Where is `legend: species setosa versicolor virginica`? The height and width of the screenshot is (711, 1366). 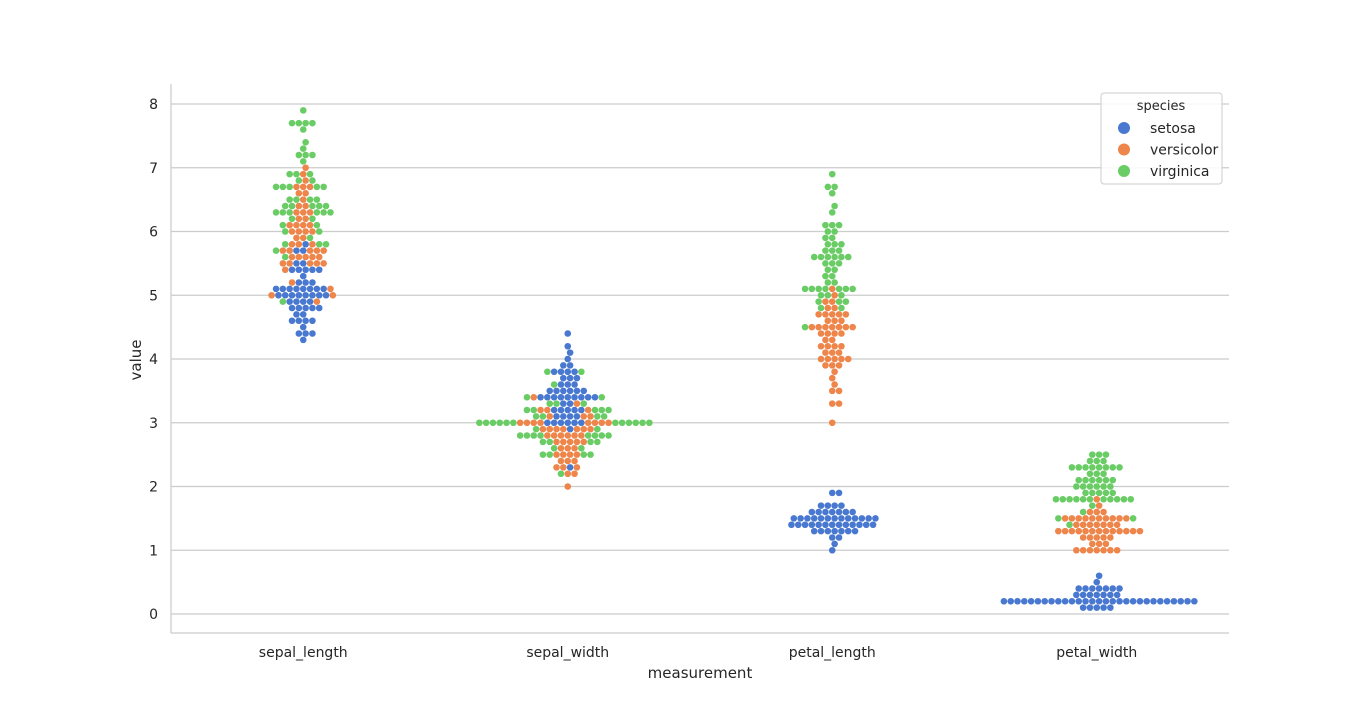
legend: species setosa versicolor virginica is located at coordinates (1161, 138).